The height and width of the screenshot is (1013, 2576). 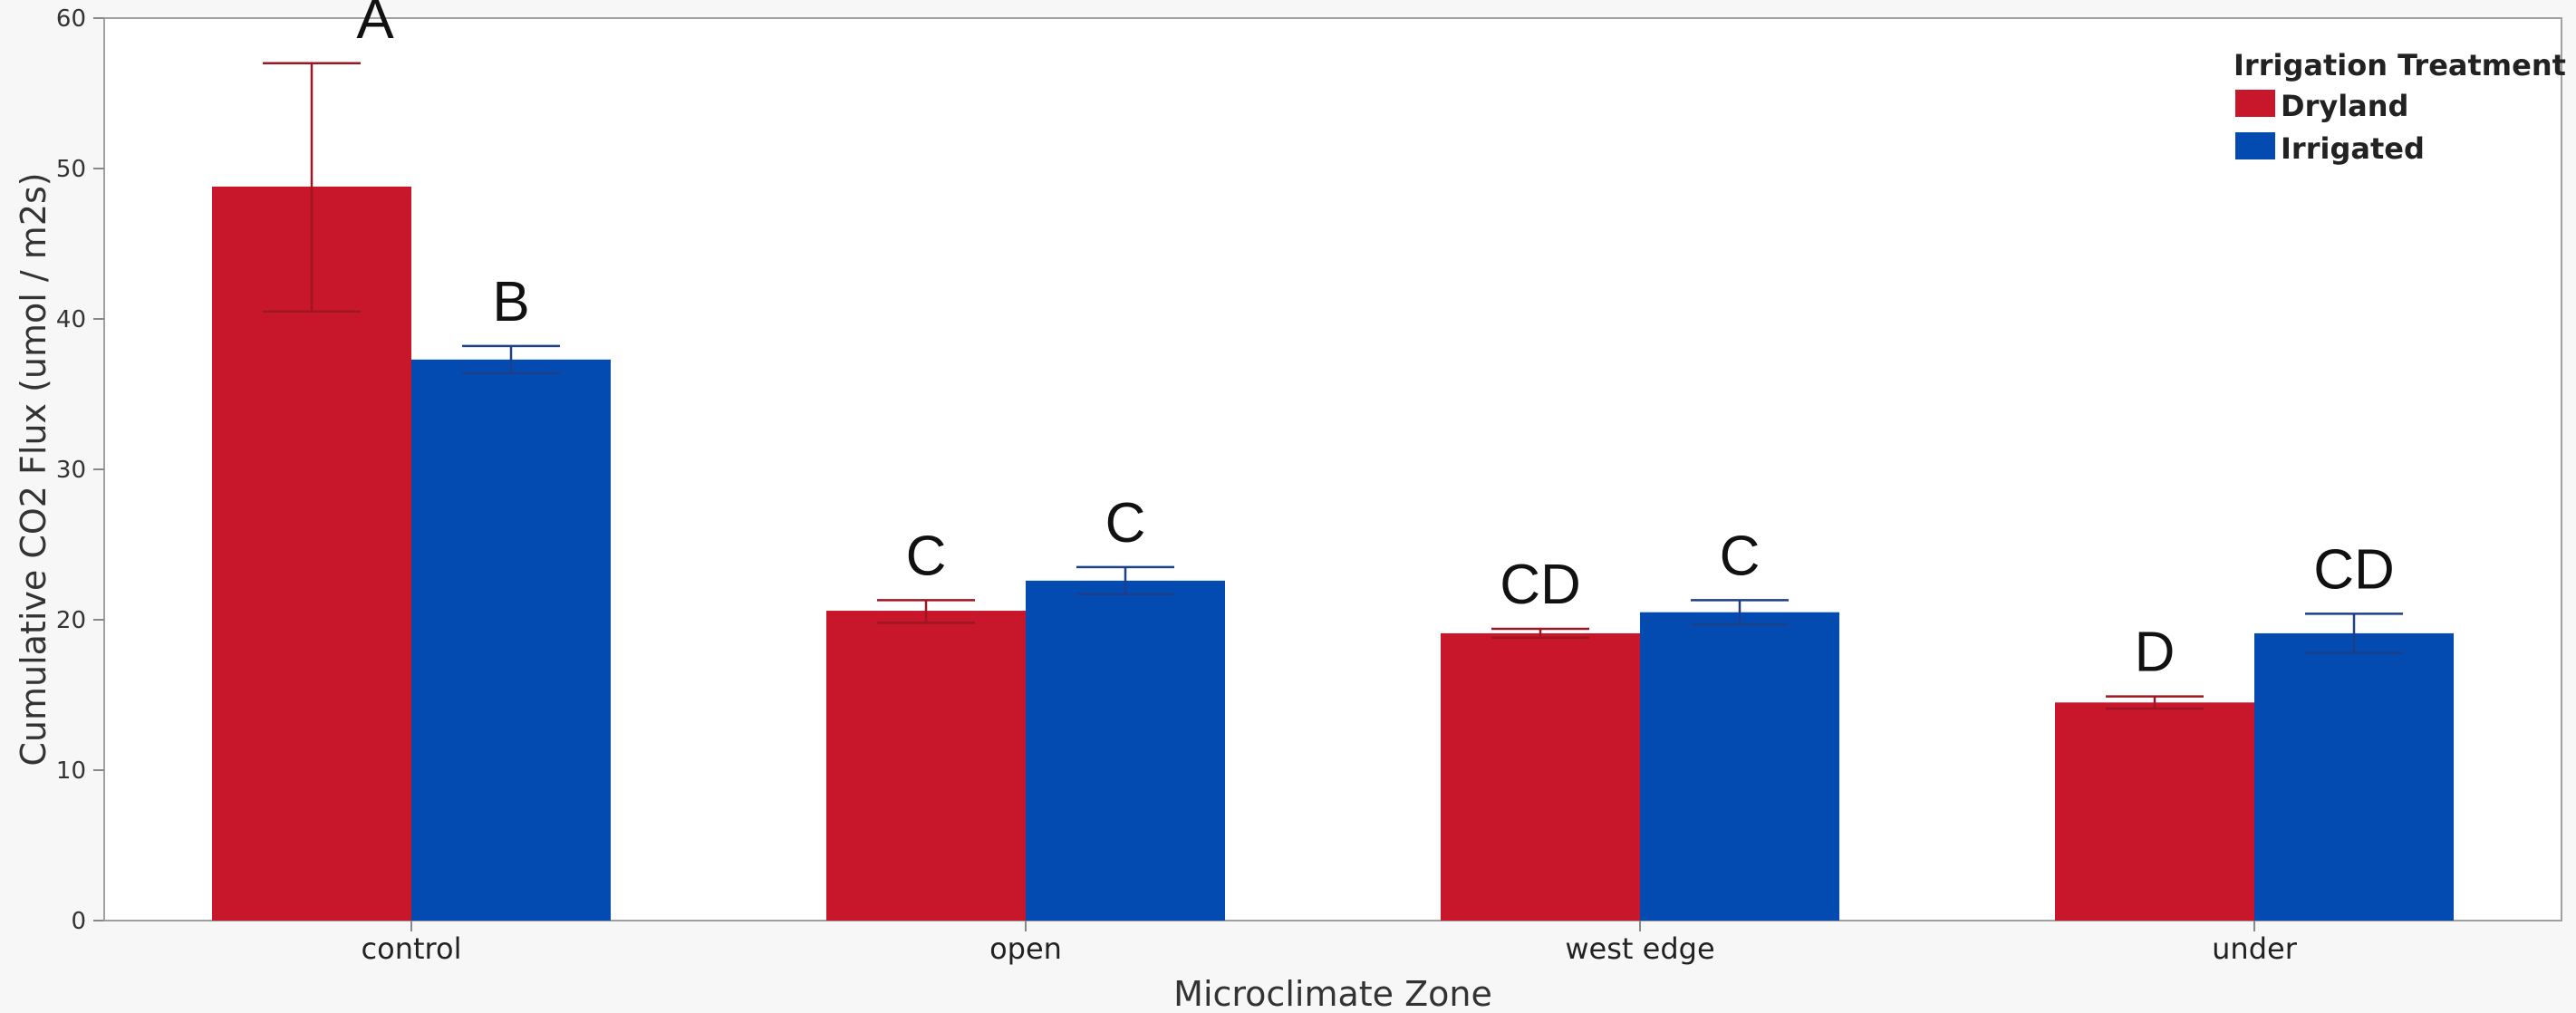 What do you see at coordinates (2353, 148) in the screenshot?
I see `legend-label-irrigated: Irrigated` at bounding box center [2353, 148].